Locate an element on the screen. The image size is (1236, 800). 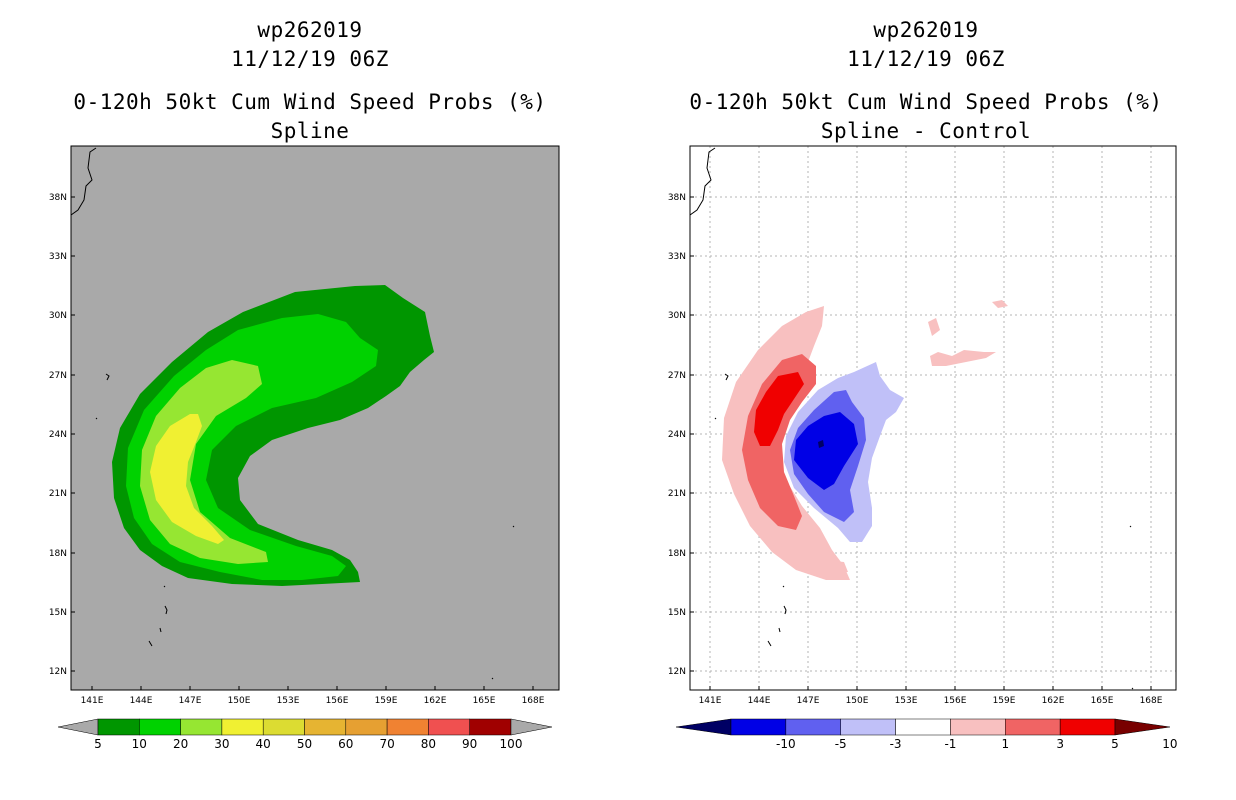
x-tick-label: 156E is located at coordinates (955, 701).